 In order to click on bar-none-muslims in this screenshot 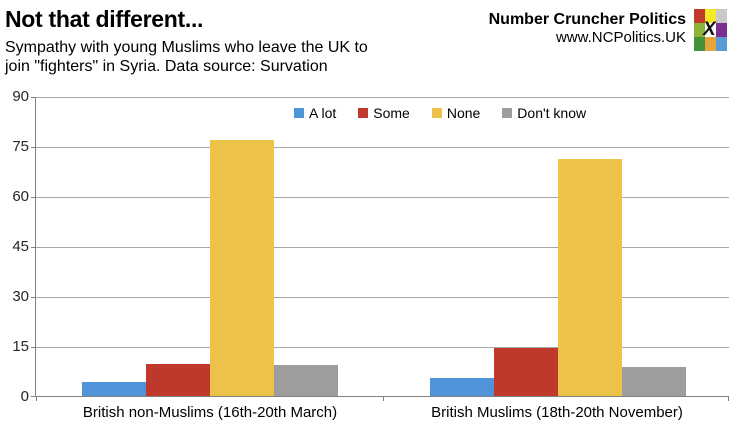, I will do `click(590, 277)`.